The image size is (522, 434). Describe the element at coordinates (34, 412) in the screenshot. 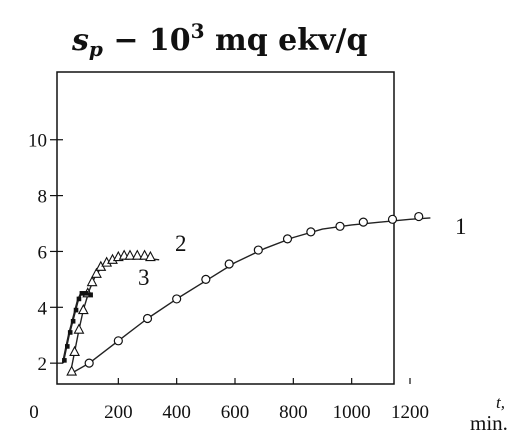

I see `x-tick-label: 0` at that location.